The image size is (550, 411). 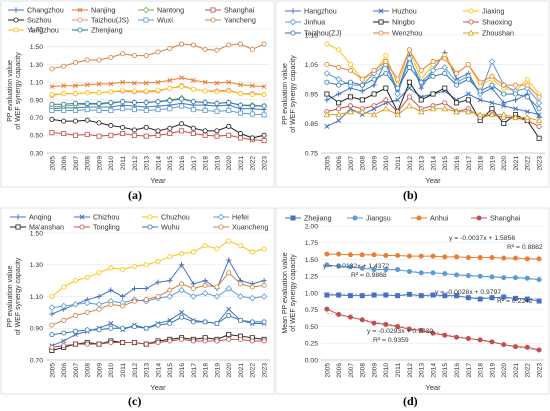 I want to click on legend-marker-b-jiaxing, so click(x=471, y=11).